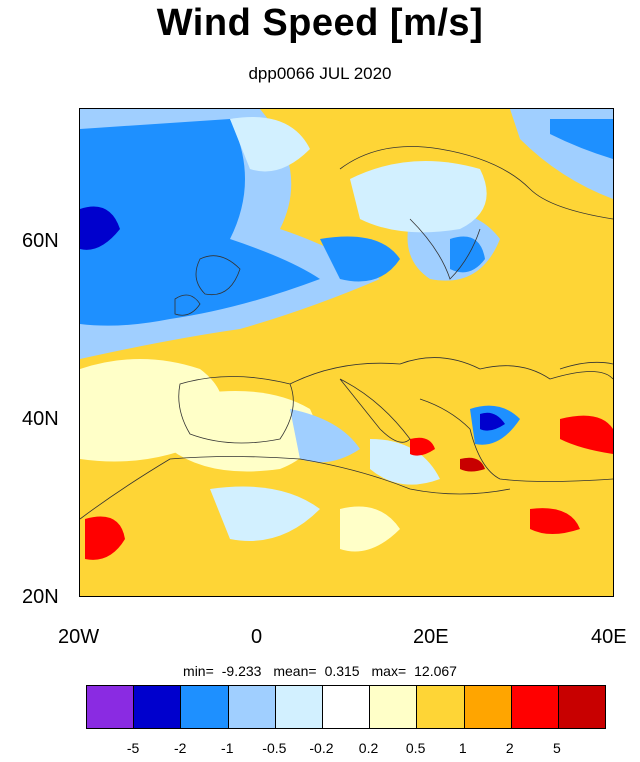 Image resolution: width=640 pixels, height=762 pixels. I want to click on colorbar-tick-label: 5, so click(557, 748).